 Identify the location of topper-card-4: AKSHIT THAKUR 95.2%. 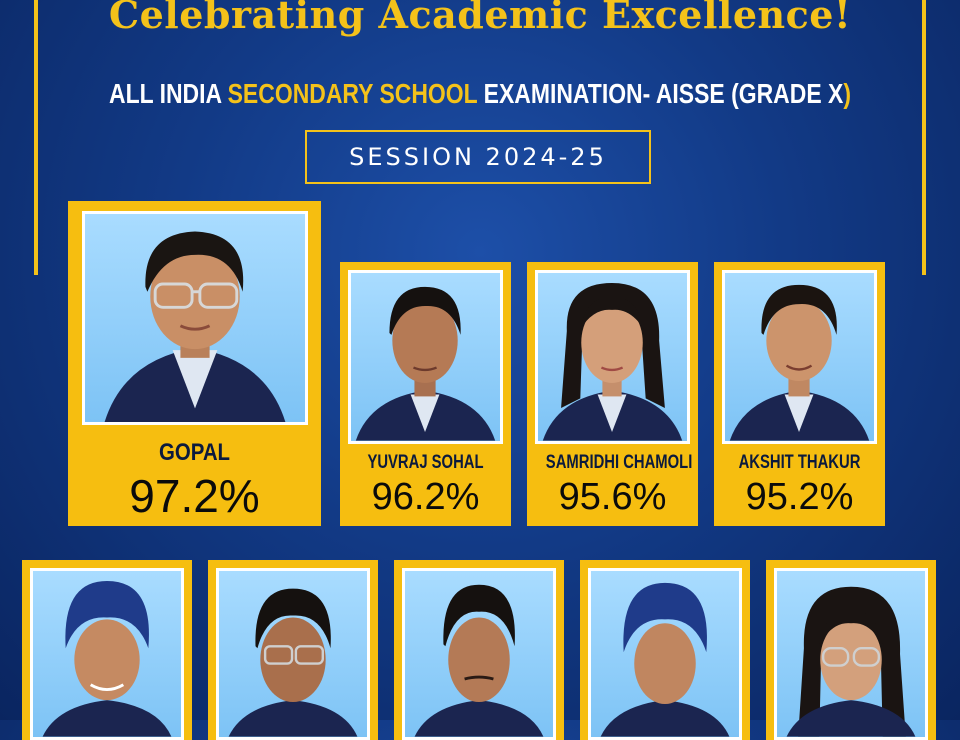
(799, 394).